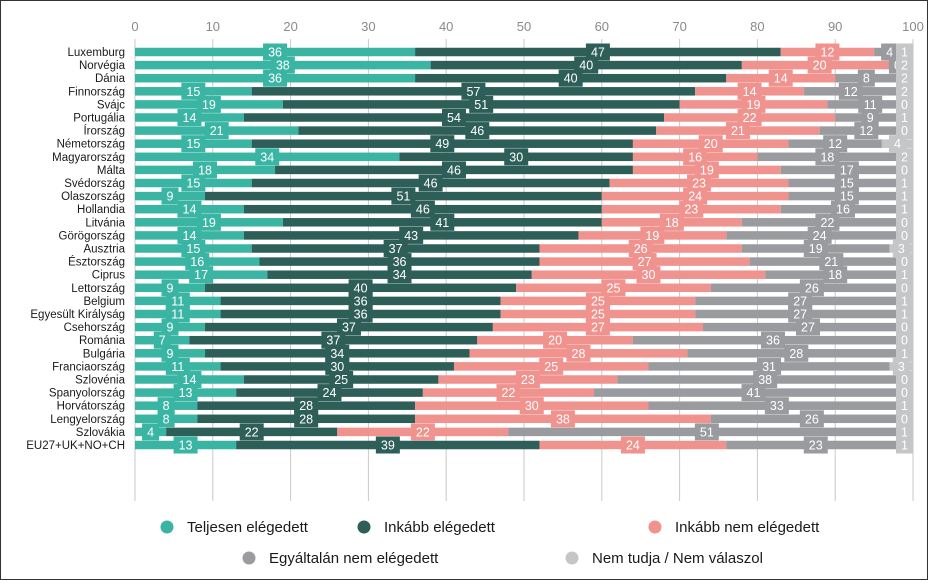  Describe the element at coordinates (528, 380) in the screenshot. I see `value-label: 23` at that location.